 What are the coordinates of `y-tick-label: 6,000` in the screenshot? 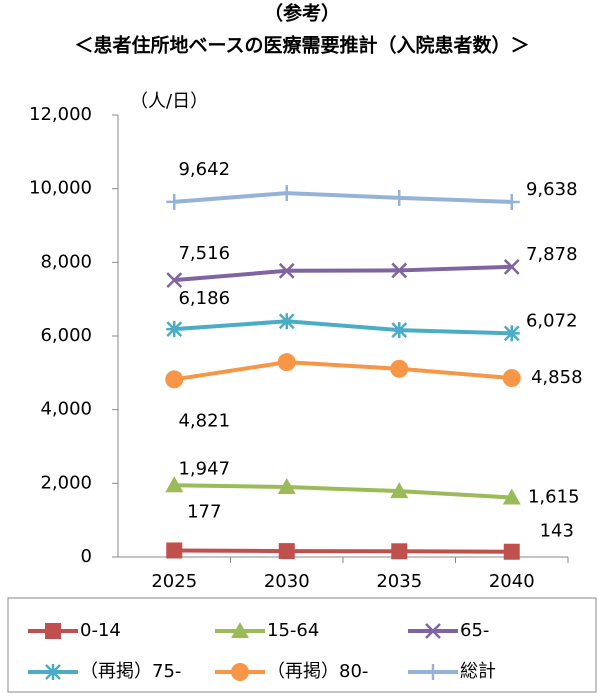 It's located at (66, 335).